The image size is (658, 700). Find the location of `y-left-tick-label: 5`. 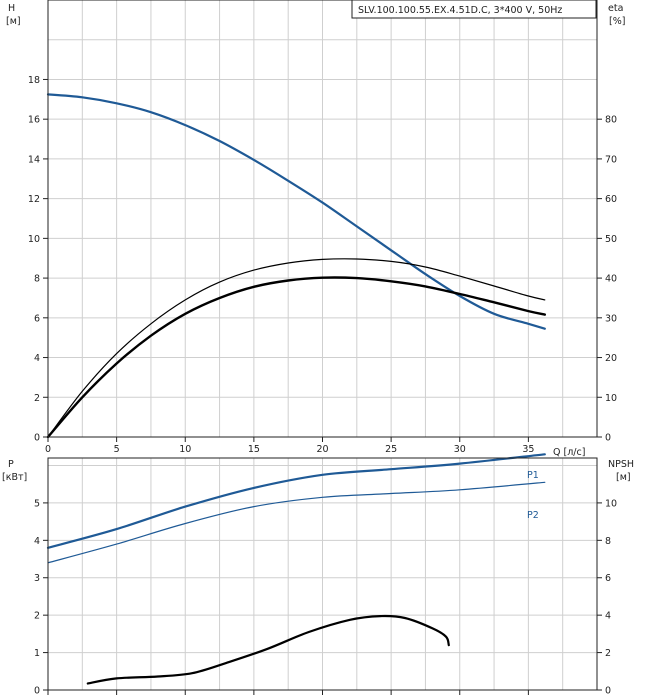

y-left-tick-label: 5 is located at coordinates (37, 503).